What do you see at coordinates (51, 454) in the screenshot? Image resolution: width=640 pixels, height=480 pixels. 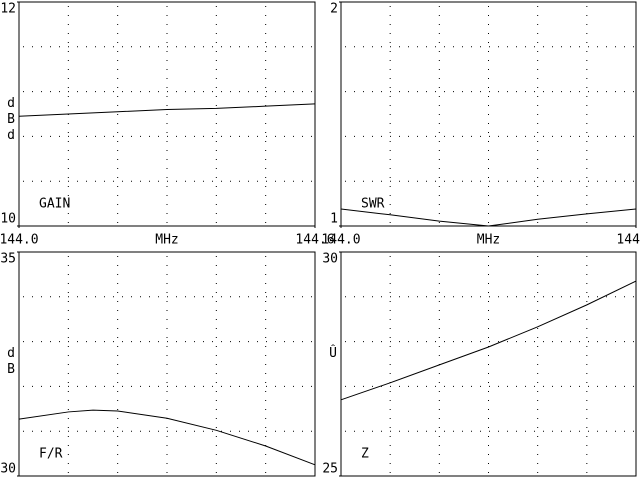 I see `panel-title: F/R` at bounding box center [51, 454].